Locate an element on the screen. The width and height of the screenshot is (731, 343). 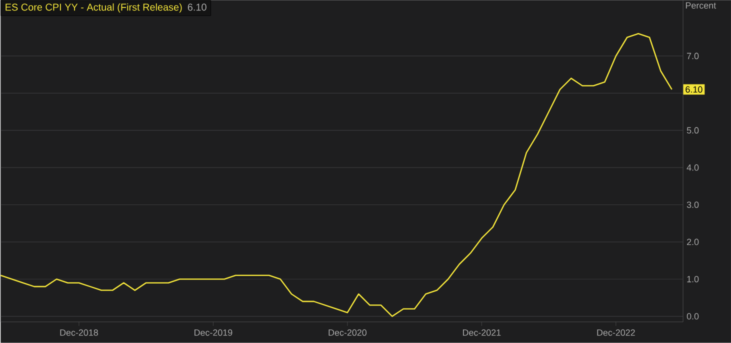
y-tick-label: 2.0 is located at coordinates (693, 242).